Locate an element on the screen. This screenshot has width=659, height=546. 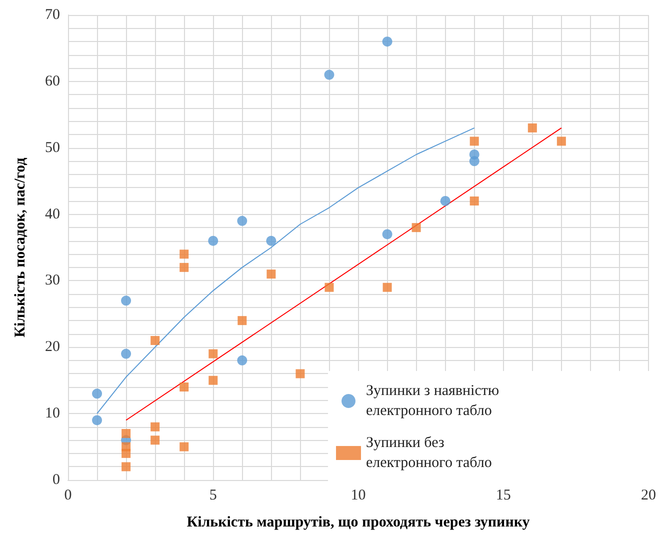
y-tick-label: 50 is located at coordinates (52, 148).